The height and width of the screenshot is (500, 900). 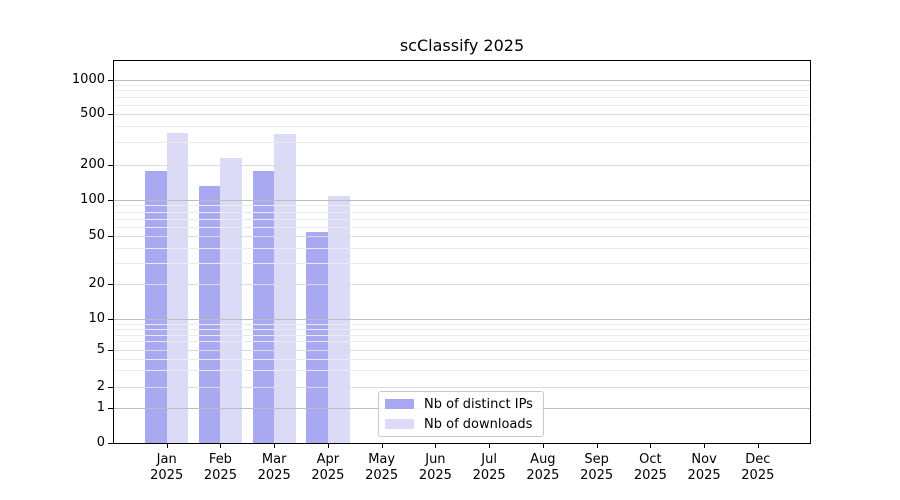 What do you see at coordinates (96, 283) in the screenshot?
I see `y-tick-label-20: 20` at bounding box center [96, 283].